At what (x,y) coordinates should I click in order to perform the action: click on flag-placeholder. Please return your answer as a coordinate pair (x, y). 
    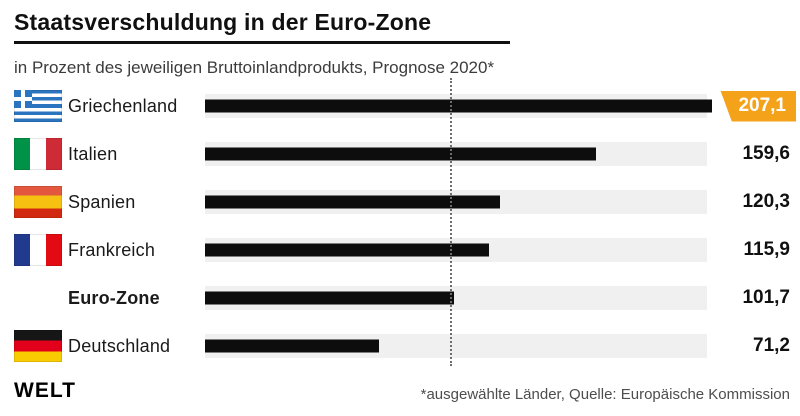
    Looking at the image, I should click on (38, 298).